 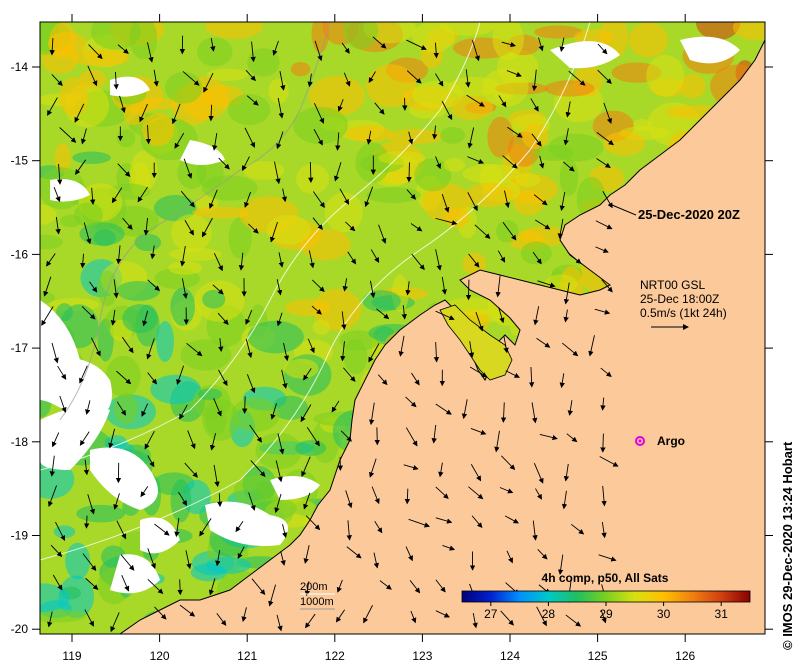 I want to click on x-tick-label: 125, so click(x=598, y=656).